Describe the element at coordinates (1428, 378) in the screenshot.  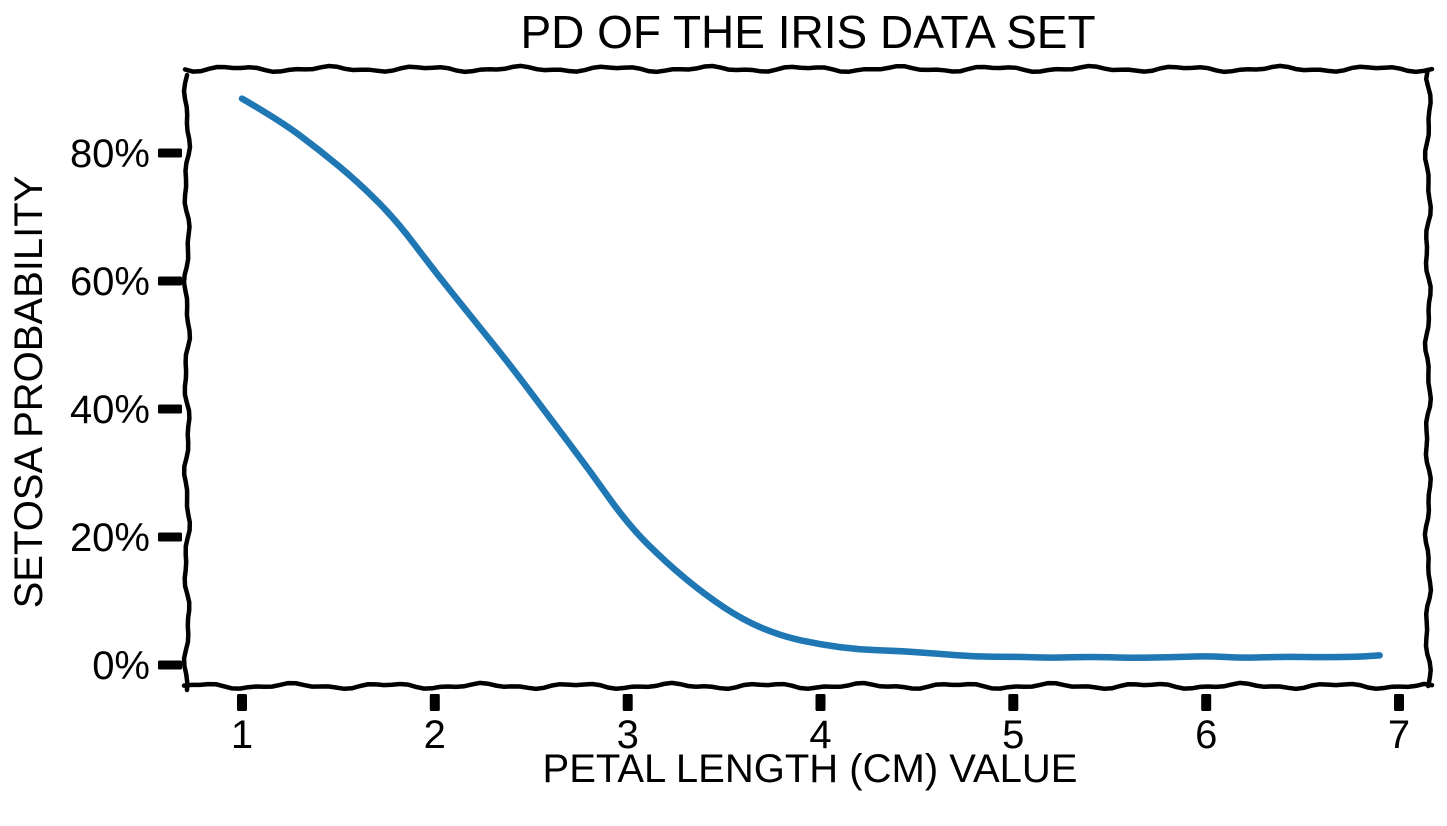
I see `right-spine` at that location.